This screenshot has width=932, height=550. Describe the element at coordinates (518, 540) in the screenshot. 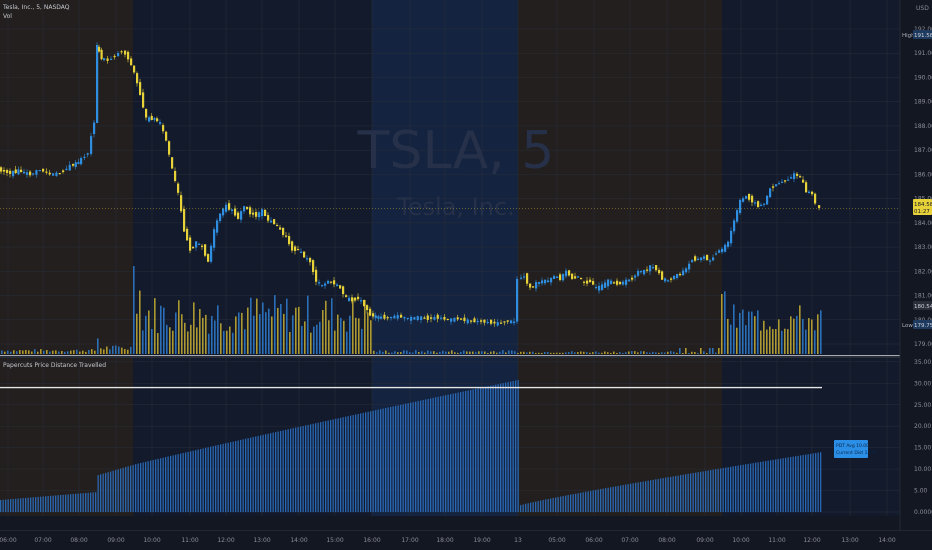

I see `x-tick-label: 13` at that location.